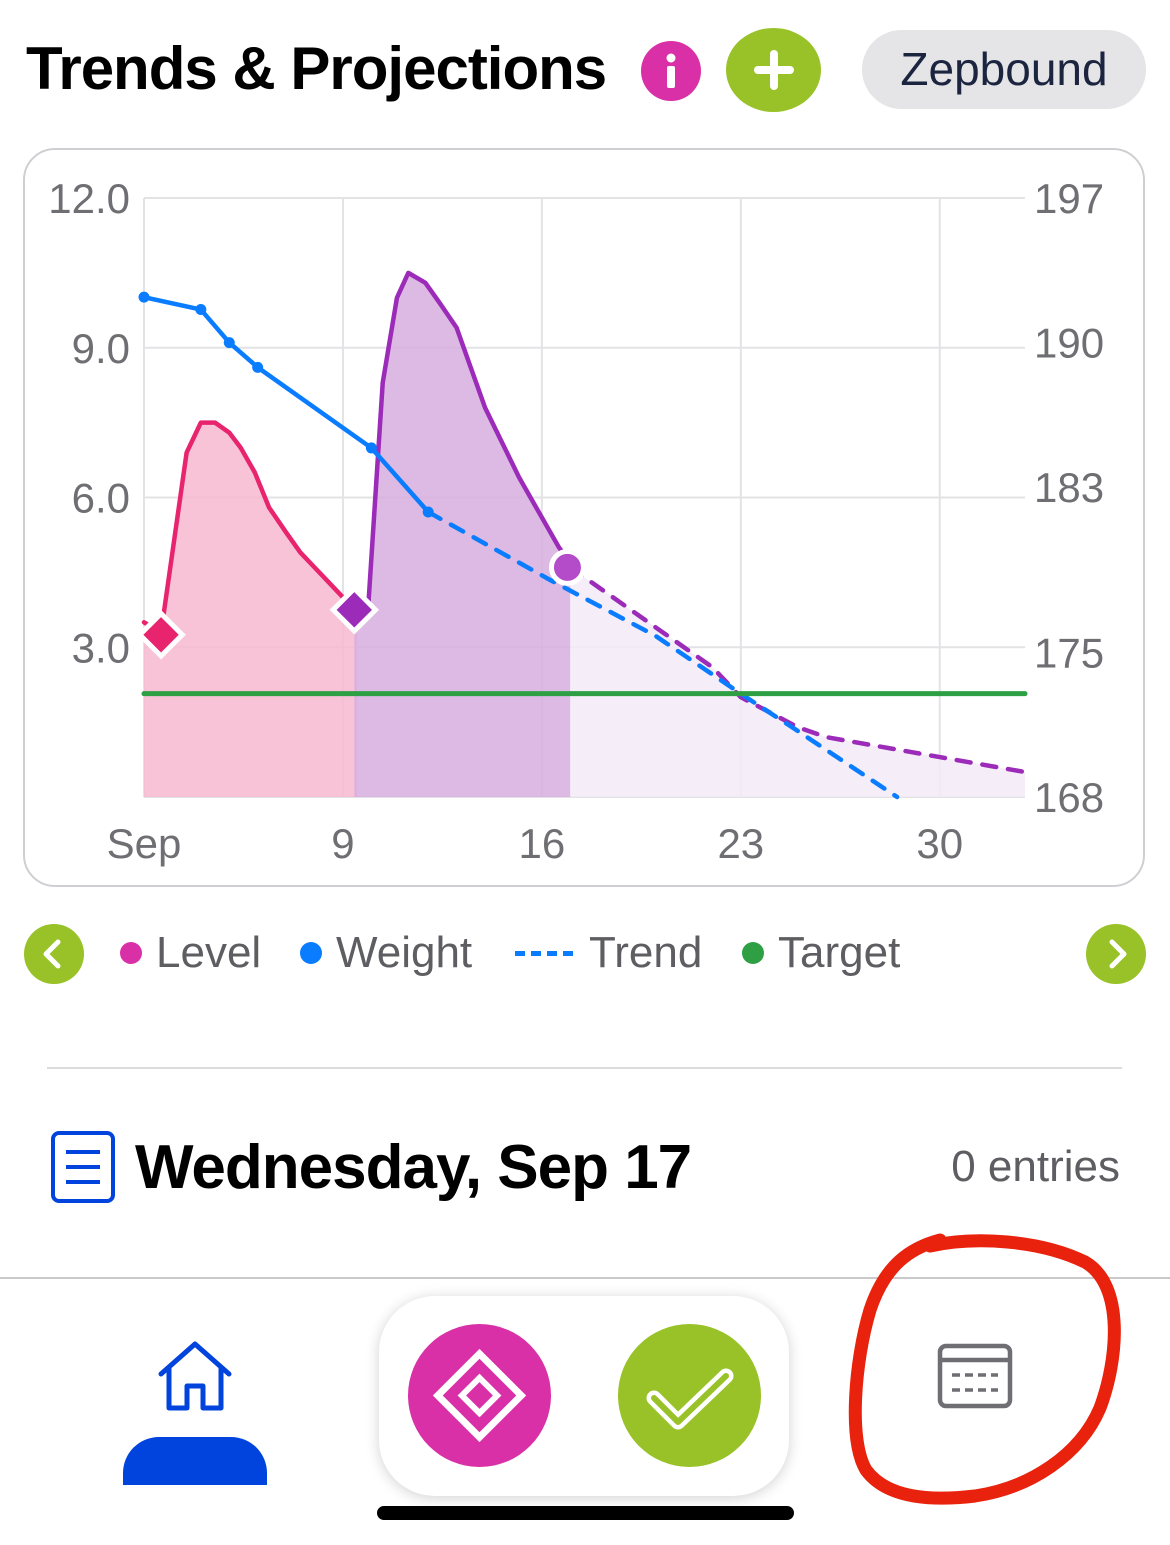  What do you see at coordinates (740, 843) in the screenshot?
I see `x-tick-label: 23` at bounding box center [740, 843].